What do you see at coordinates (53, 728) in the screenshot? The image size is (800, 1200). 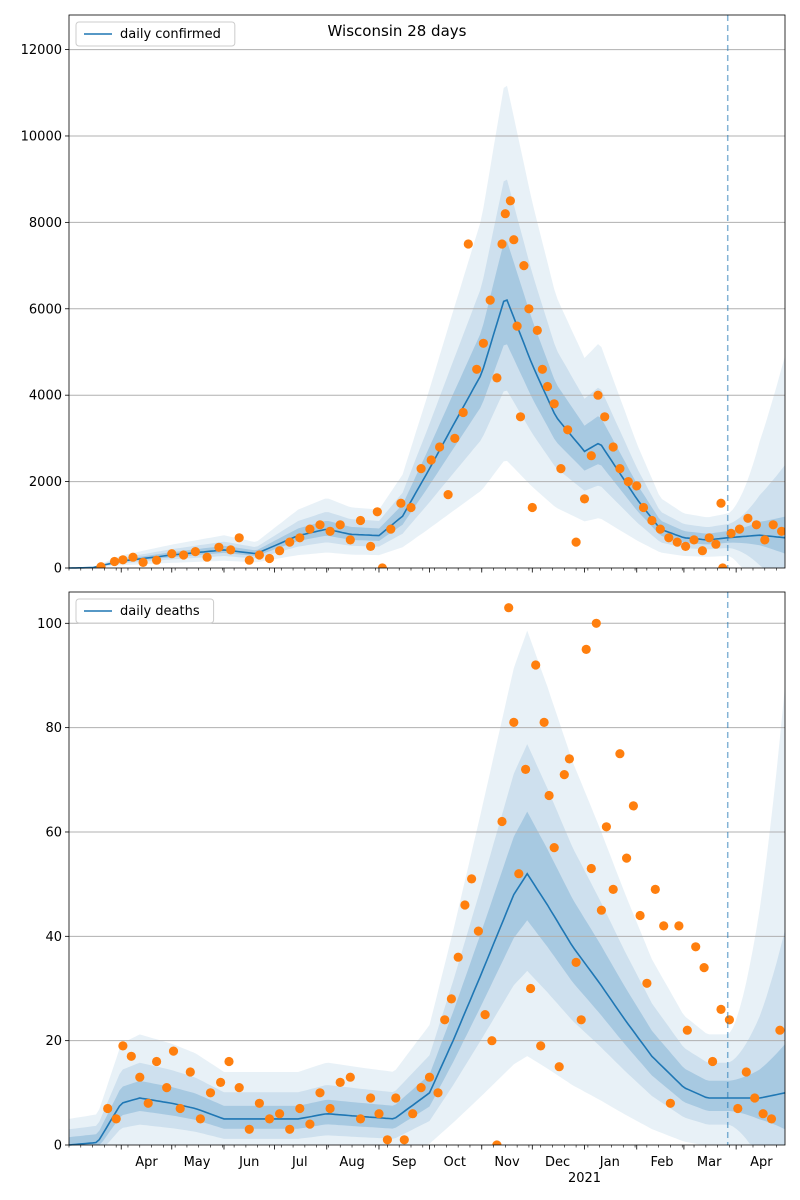 I see `y-tick-label: 80` at bounding box center [53, 728].